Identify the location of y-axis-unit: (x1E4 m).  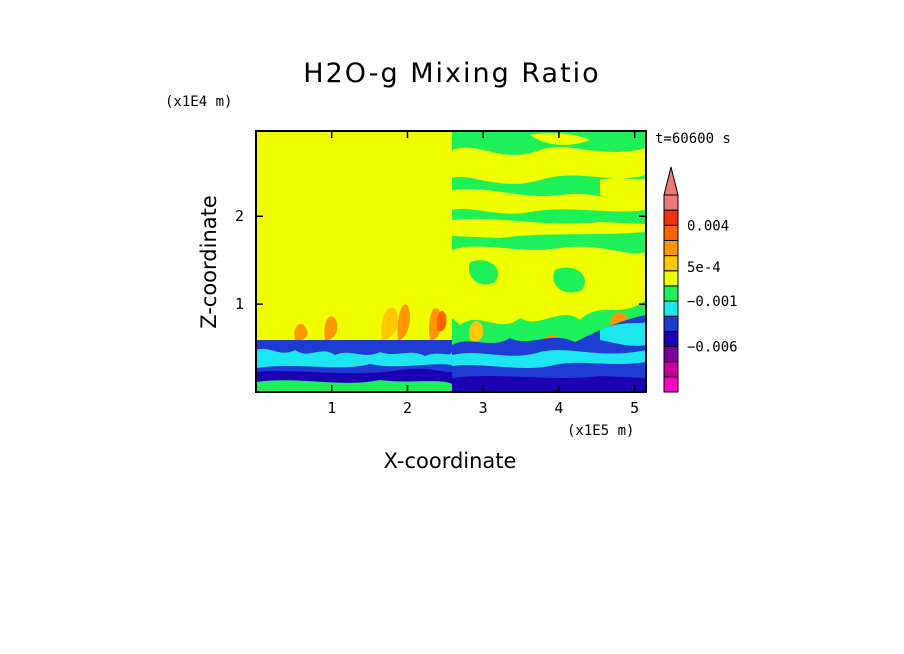
(199, 102).